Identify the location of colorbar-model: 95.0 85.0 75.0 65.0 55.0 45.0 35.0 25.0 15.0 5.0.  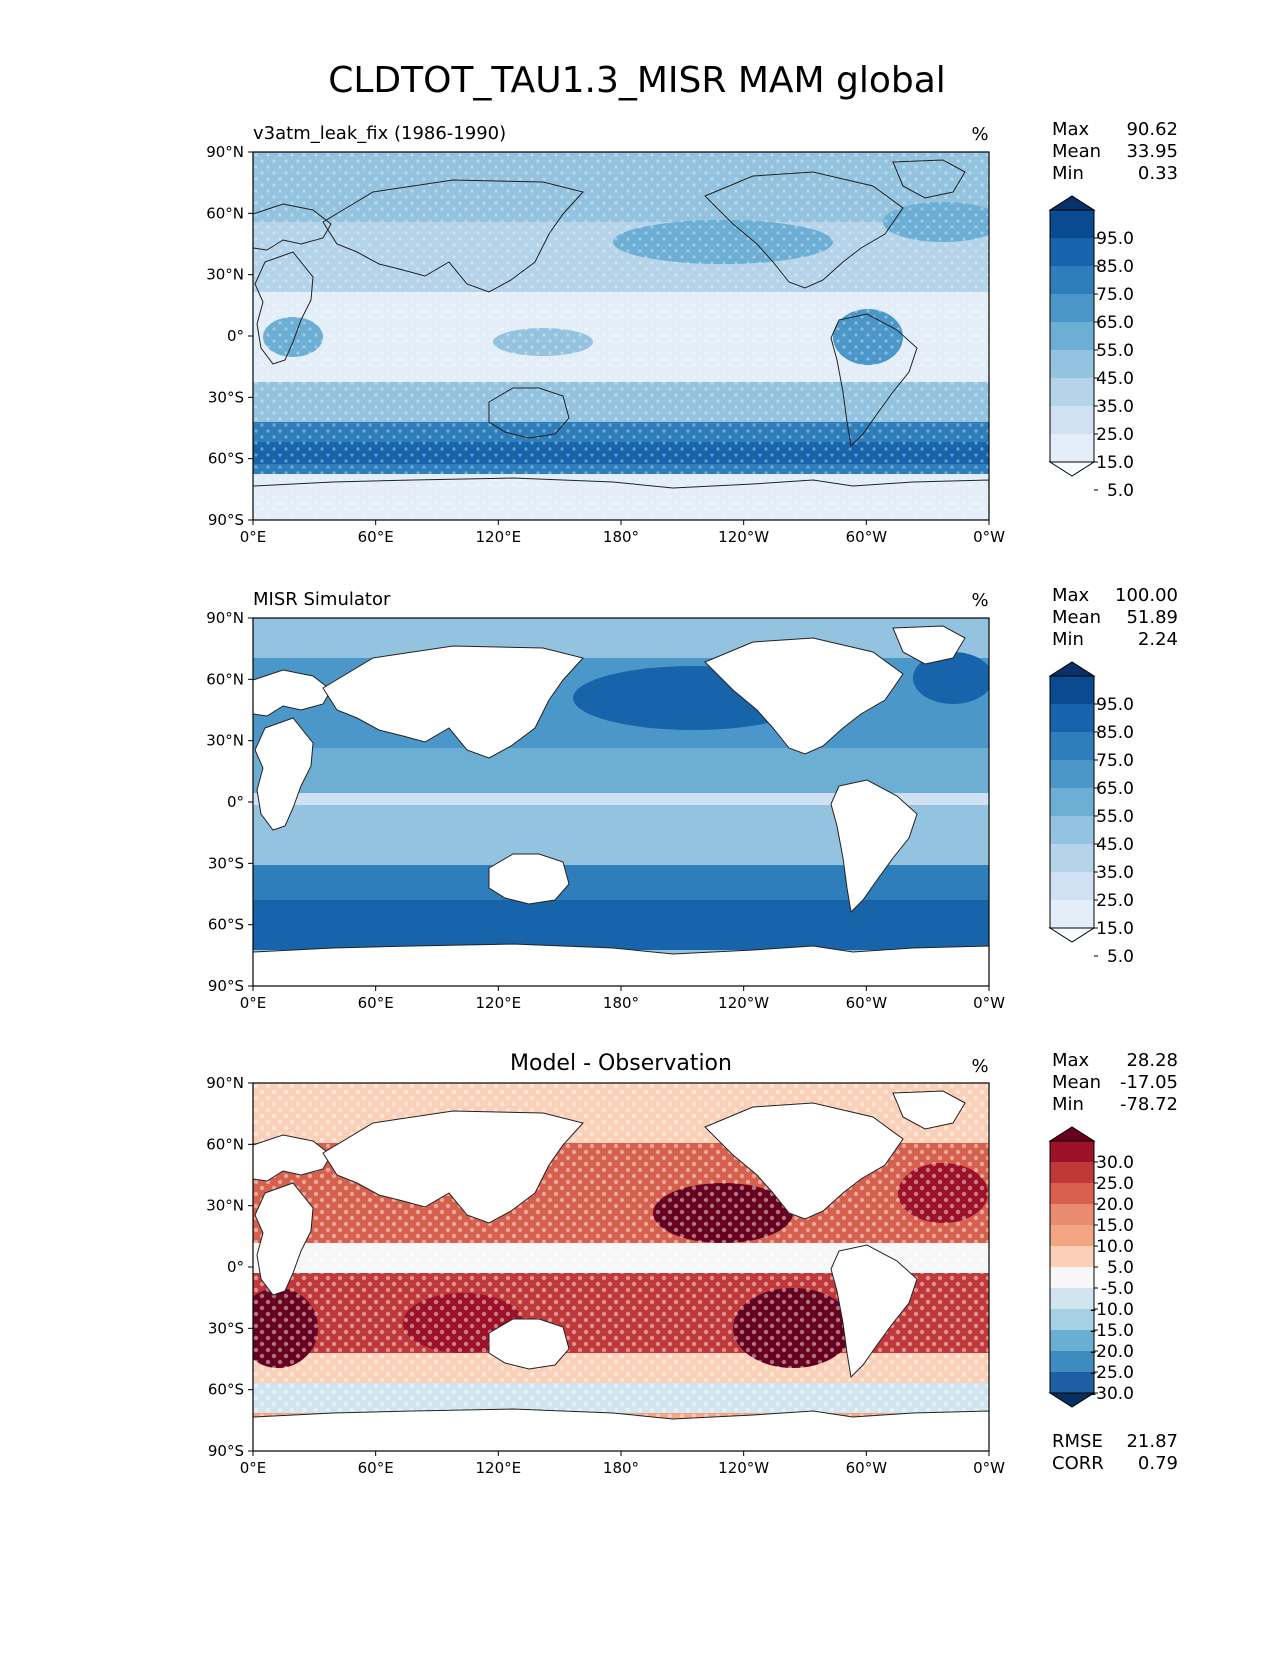
(1091, 348).